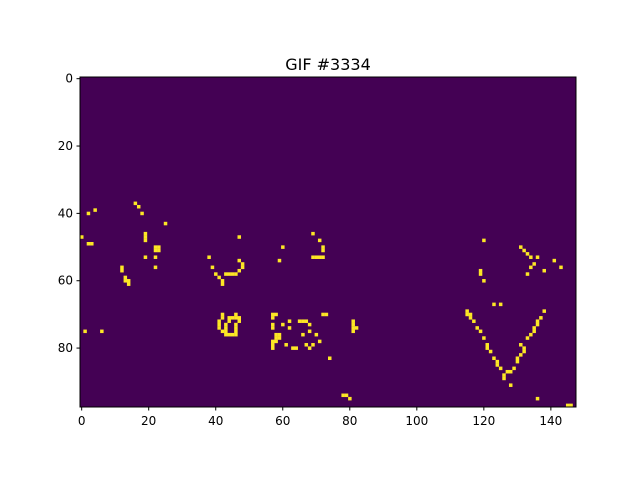 This screenshot has width=640, height=480. Describe the element at coordinates (416, 421) in the screenshot. I see `x-tick-label: 100` at that location.